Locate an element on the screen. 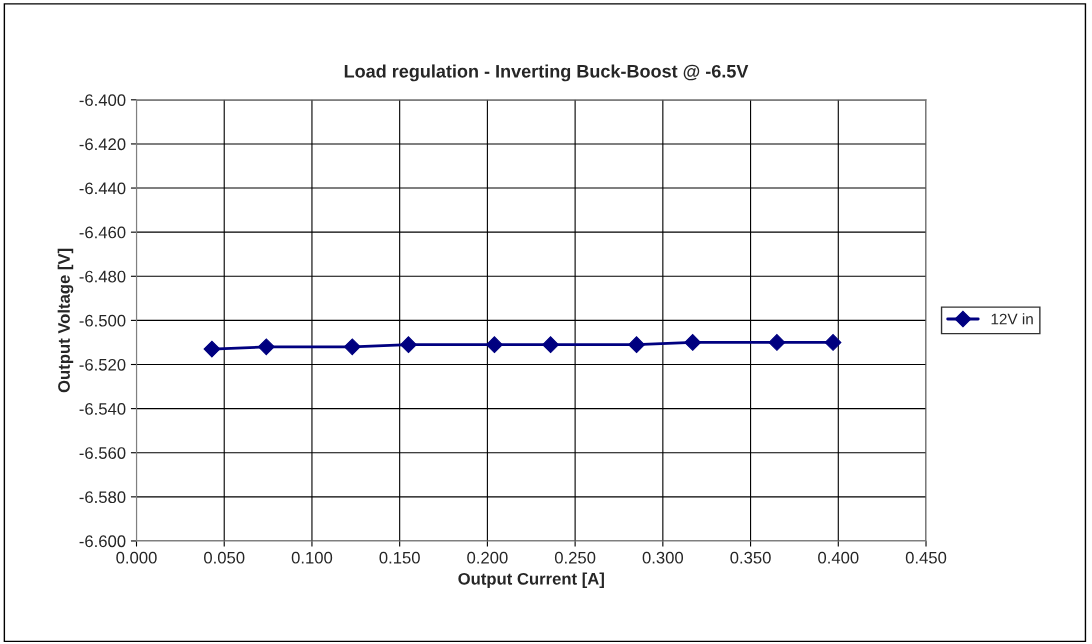  y-tick-label: -6.500 is located at coordinates (102, 320).